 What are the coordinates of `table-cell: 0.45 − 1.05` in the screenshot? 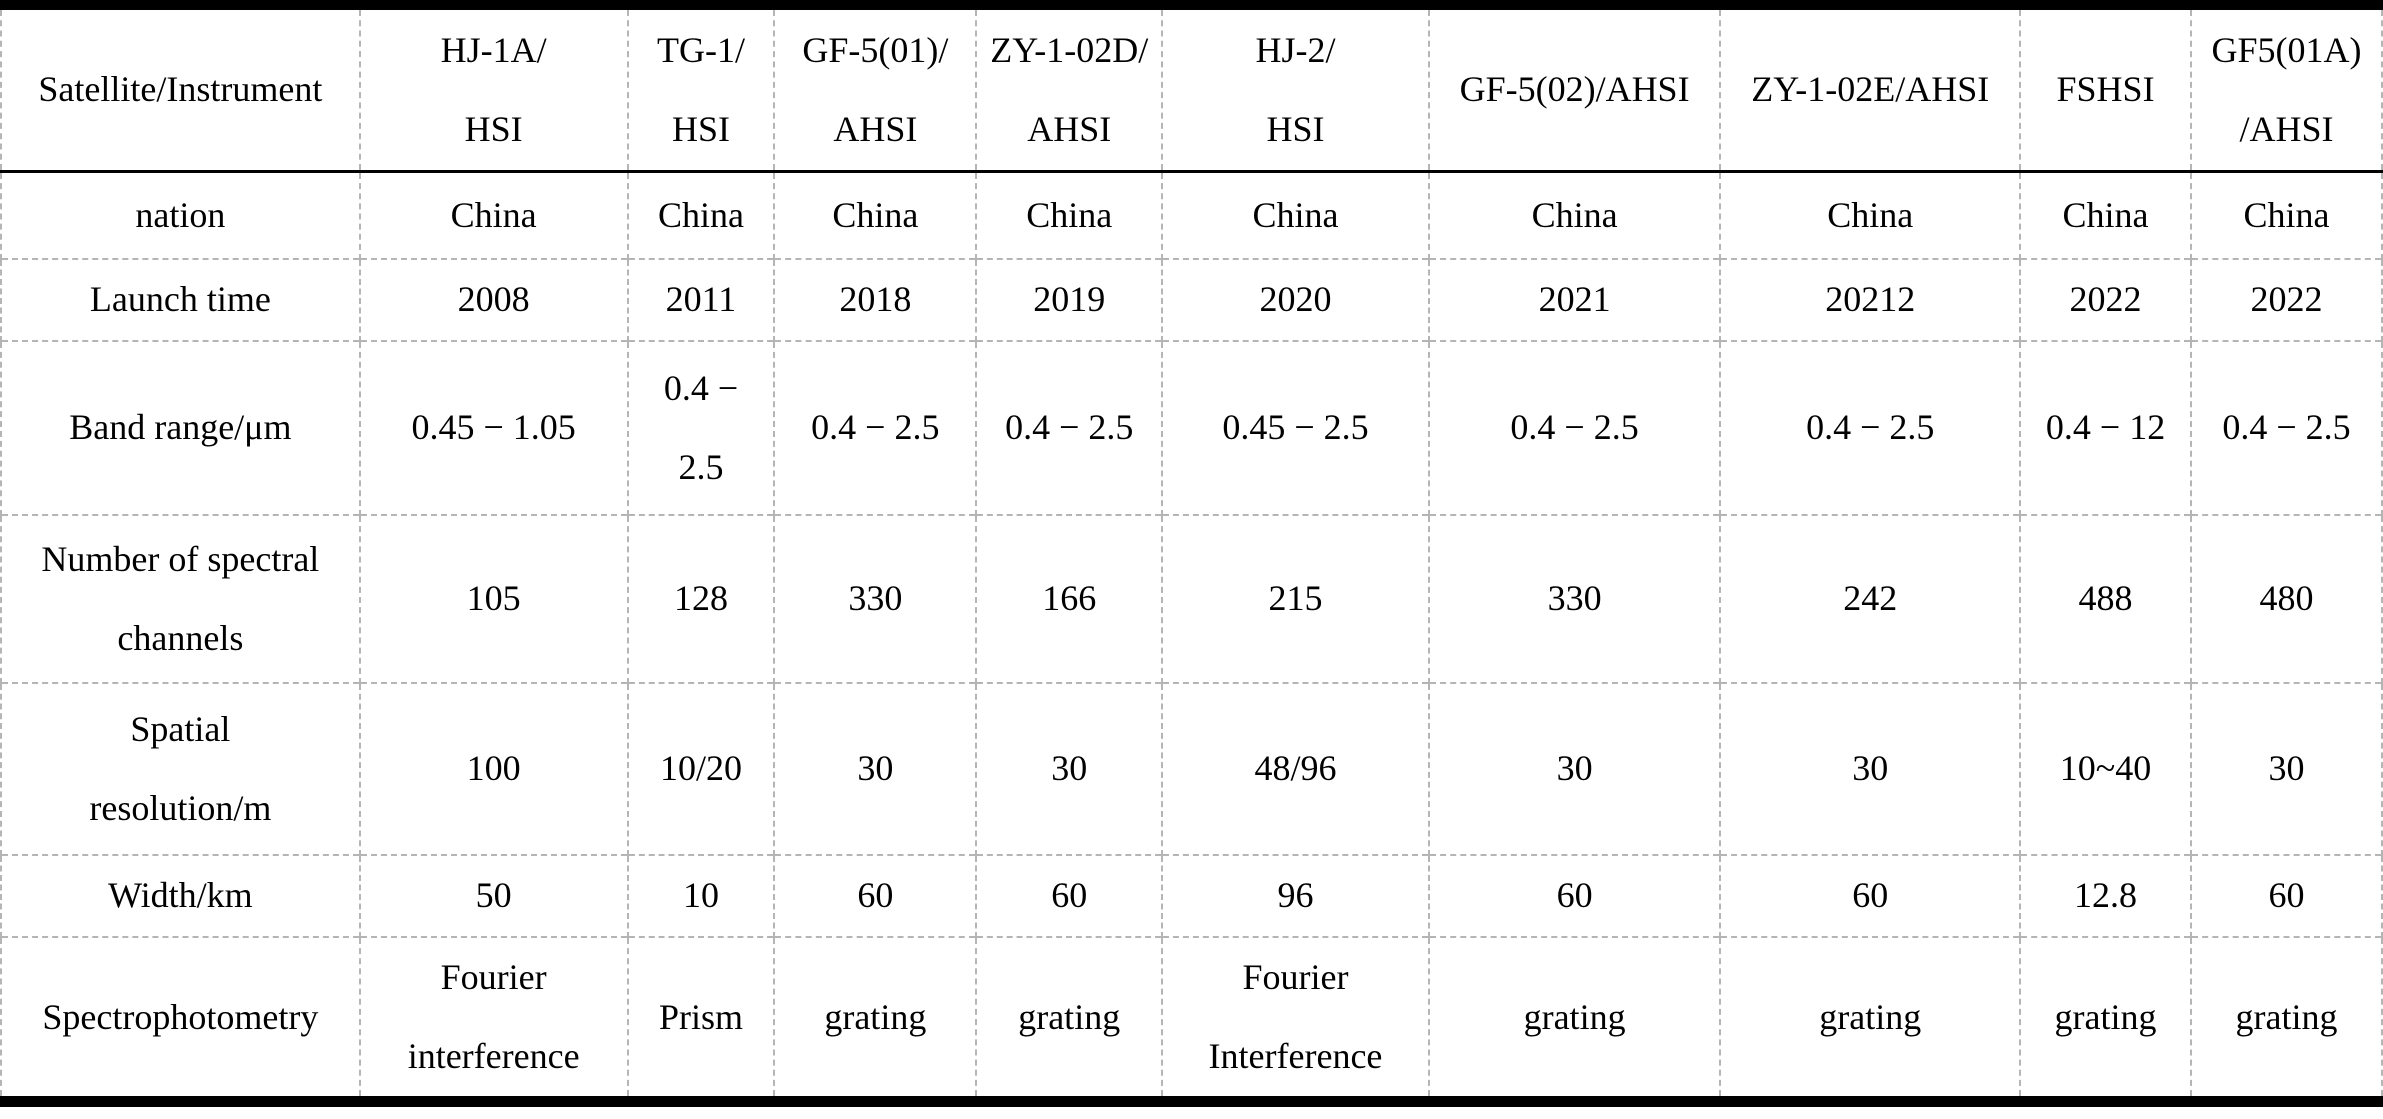 It's located at (493, 428).